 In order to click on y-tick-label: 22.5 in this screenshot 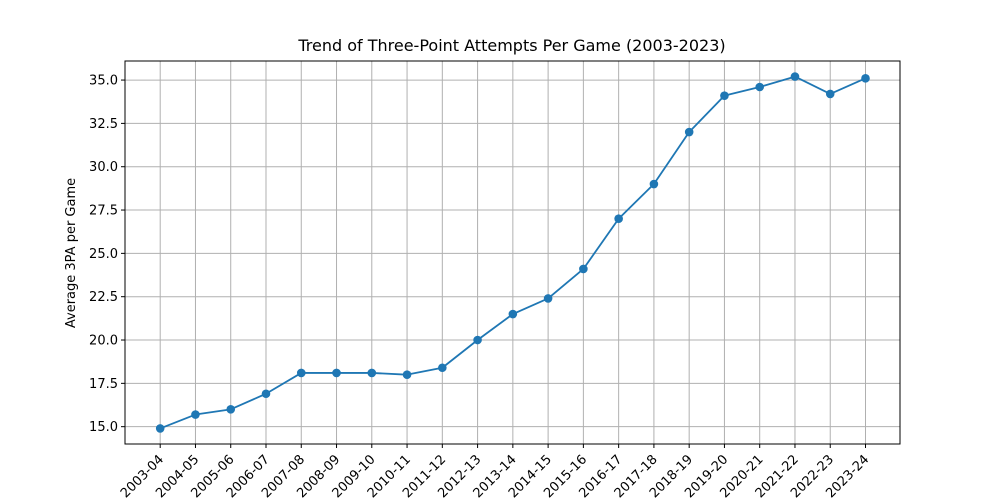, I will do `click(103, 297)`.